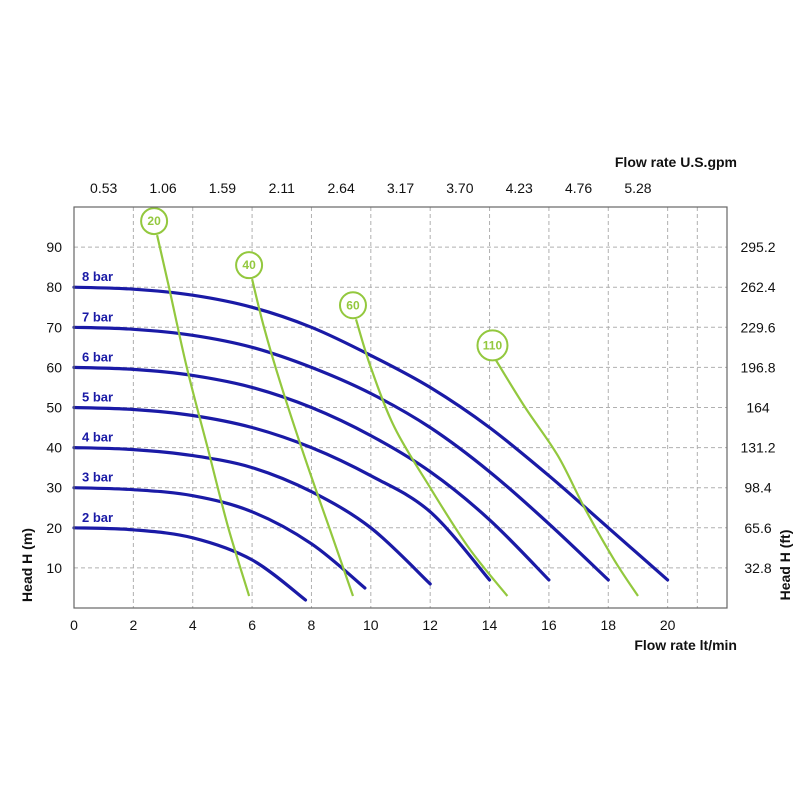 Image resolution: width=800 pixels, height=800 pixels. Describe the element at coordinates (97, 437) in the screenshot. I see `pressure-curve-label: 4 bar` at that location.